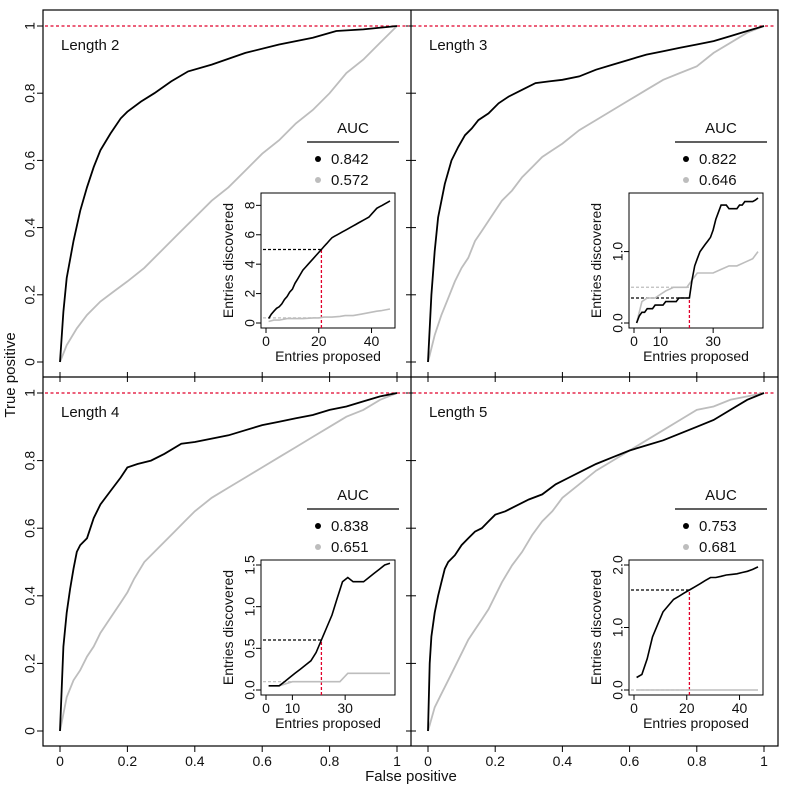 The image size is (789, 789). What do you see at coordinates (411, 776) in the screenshot?
I see `x-axis-label: False positive` at bounding box center [411, 776].